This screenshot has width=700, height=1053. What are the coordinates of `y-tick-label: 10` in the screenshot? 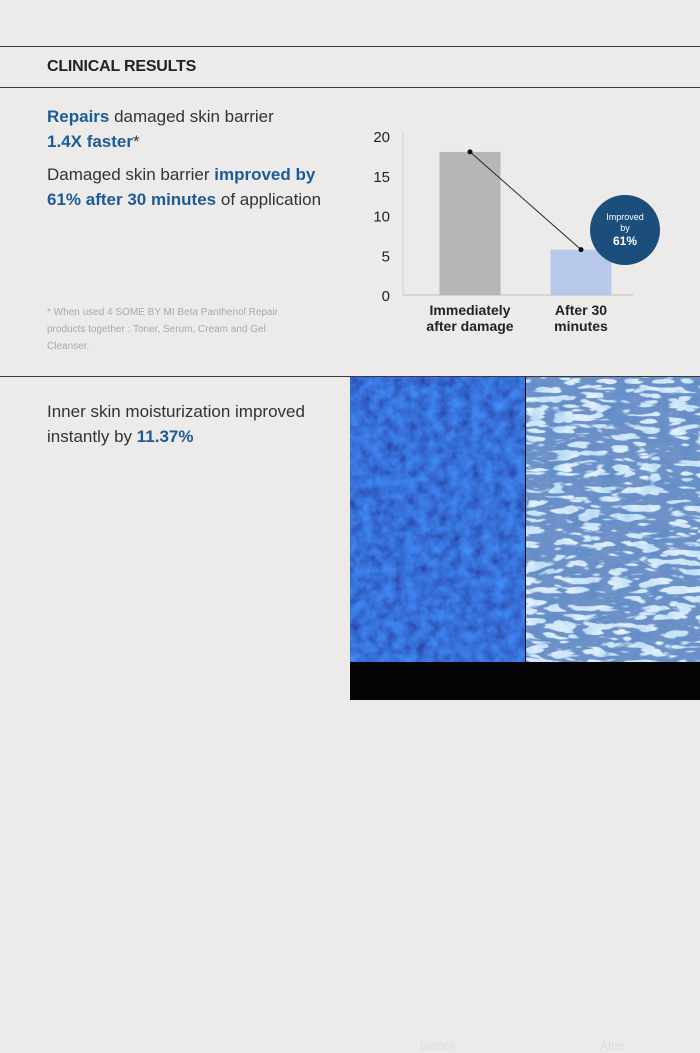 It's located at (381, 217).